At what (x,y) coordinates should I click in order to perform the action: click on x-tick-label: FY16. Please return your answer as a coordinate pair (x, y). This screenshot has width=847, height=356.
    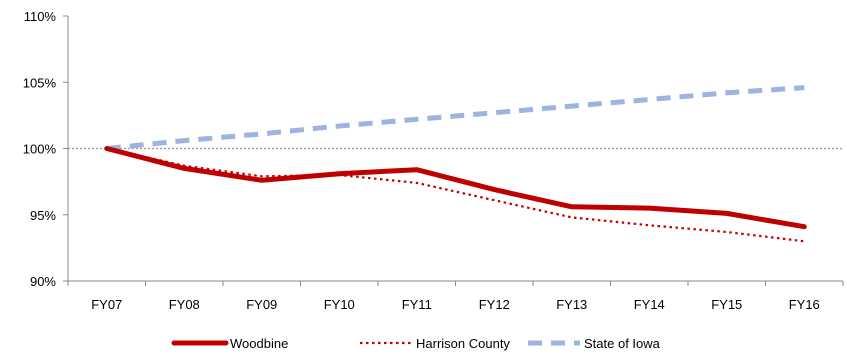
    Looking at the image, I should click on (804, 304).